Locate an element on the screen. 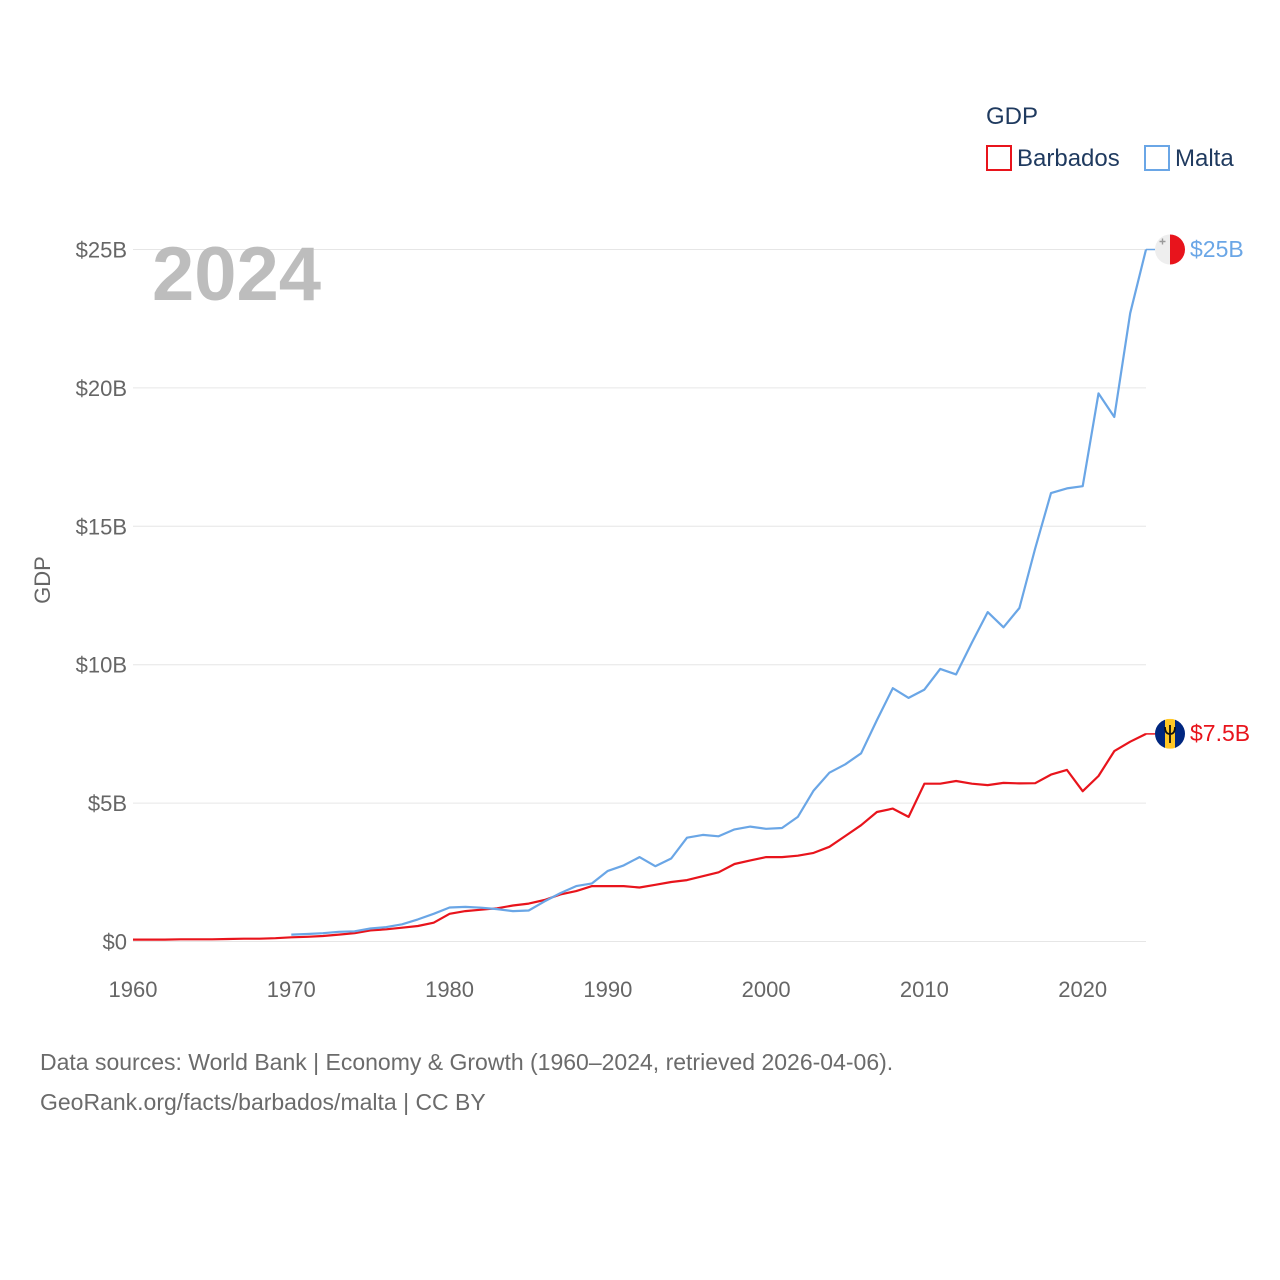 The height and width of the screenshot is (1280, 1280). legend: GDP Barbados Malta is located at coordinates (1110, 137).